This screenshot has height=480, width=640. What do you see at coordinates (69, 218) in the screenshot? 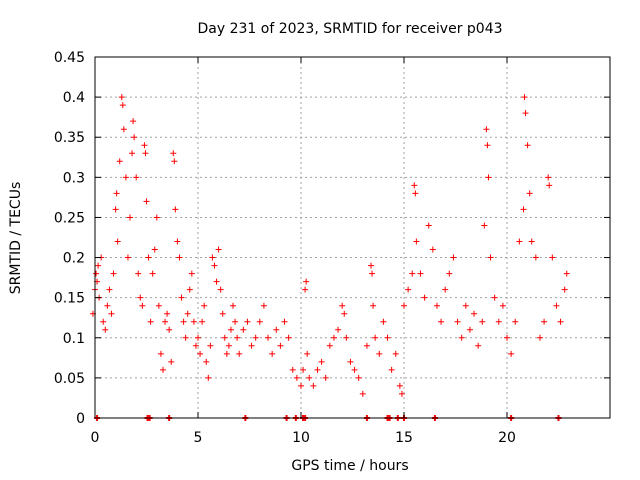
I see `y-tick-label: 0.25` at bounding box center [69, 218].